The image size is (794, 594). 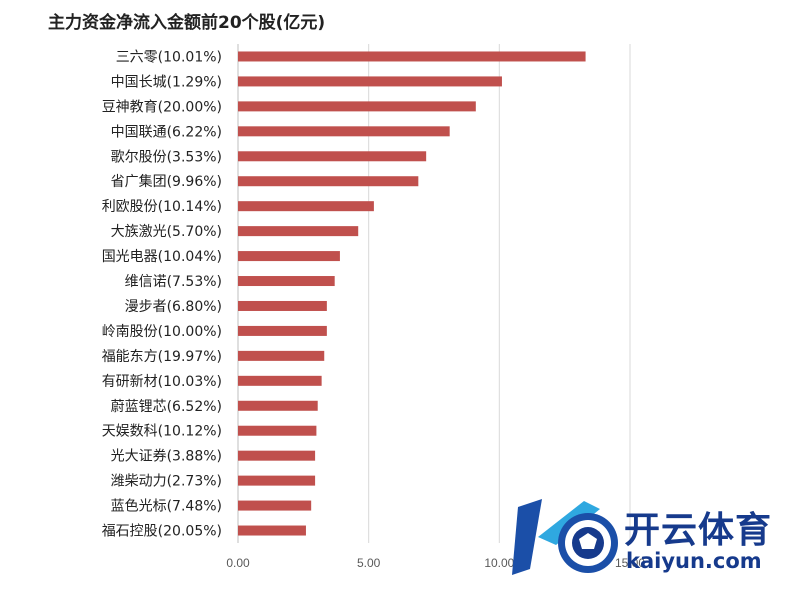 I want to click on kaiyun-watermark: 开云体育 kaiyun.com, so click(x=651, y=540).